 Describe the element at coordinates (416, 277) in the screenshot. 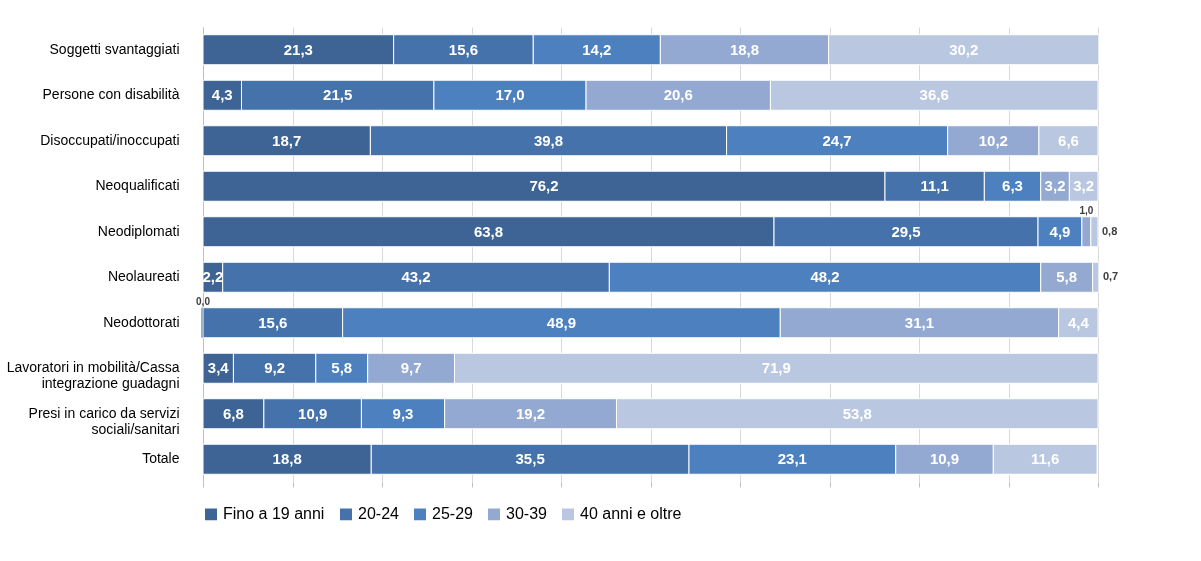

I see `data-label: 43,2` at that location.